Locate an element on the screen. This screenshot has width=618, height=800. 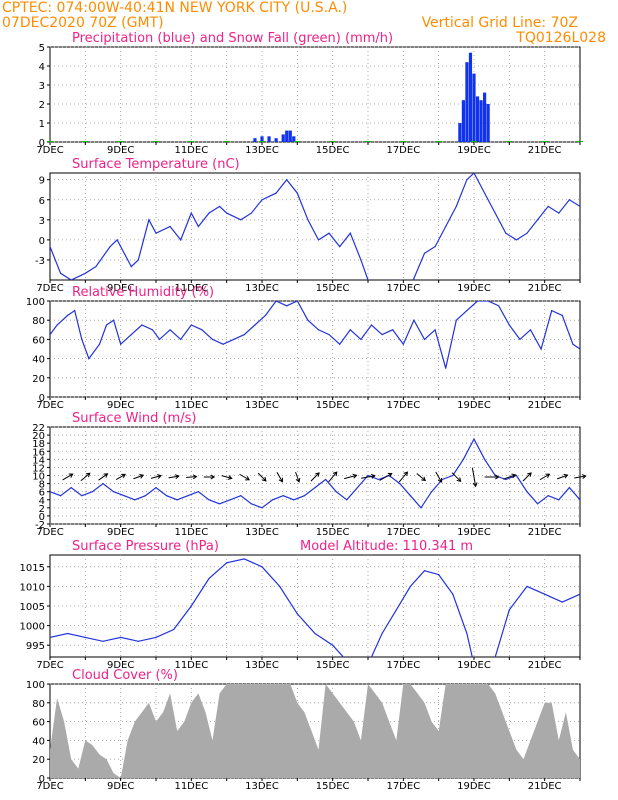
y-tick-label: 22 is located at coordinates (38, 428).